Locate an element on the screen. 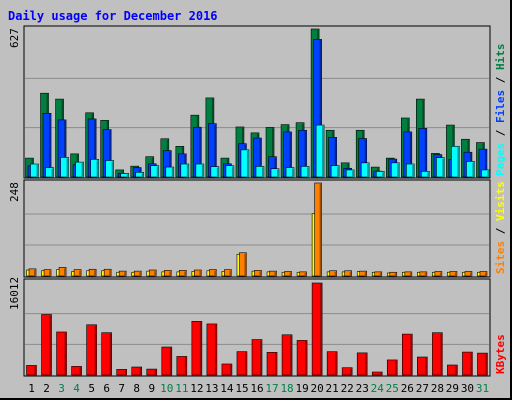 This screenshot has width=512, height=400. sites-bar-21-shade is located at coordinates (335, 273).